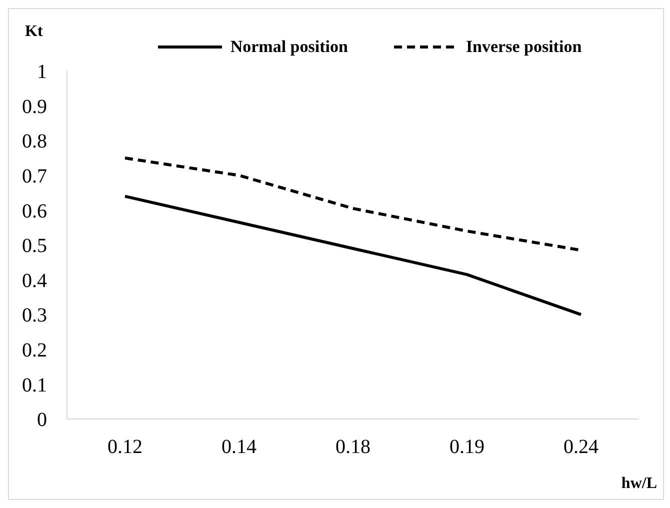 The image size is (670, 508). I want to click on y-tick-label: 0.3, so click(34, 315).